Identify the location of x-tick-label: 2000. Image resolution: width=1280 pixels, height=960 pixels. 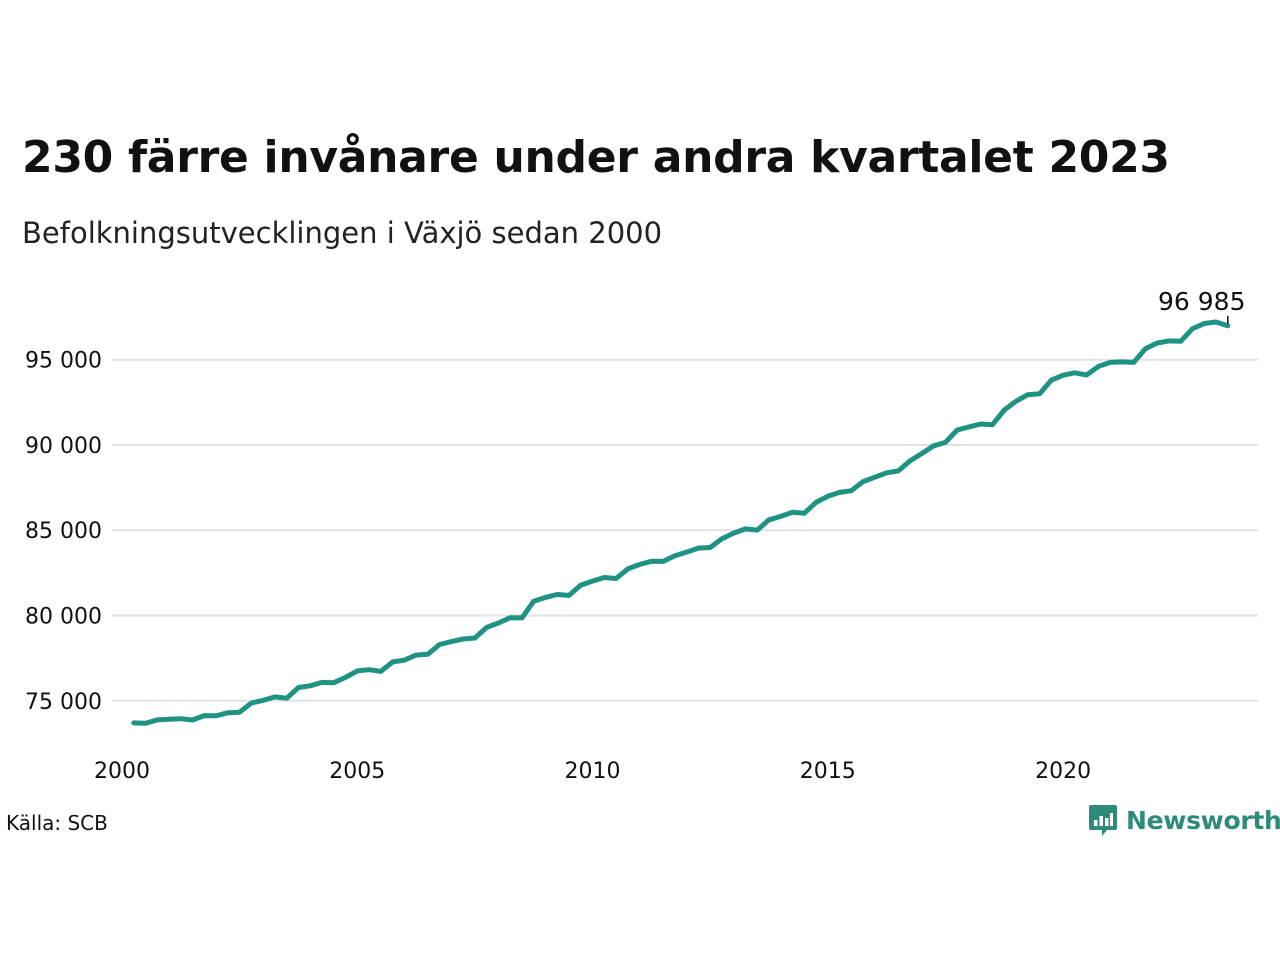
(122, 771).